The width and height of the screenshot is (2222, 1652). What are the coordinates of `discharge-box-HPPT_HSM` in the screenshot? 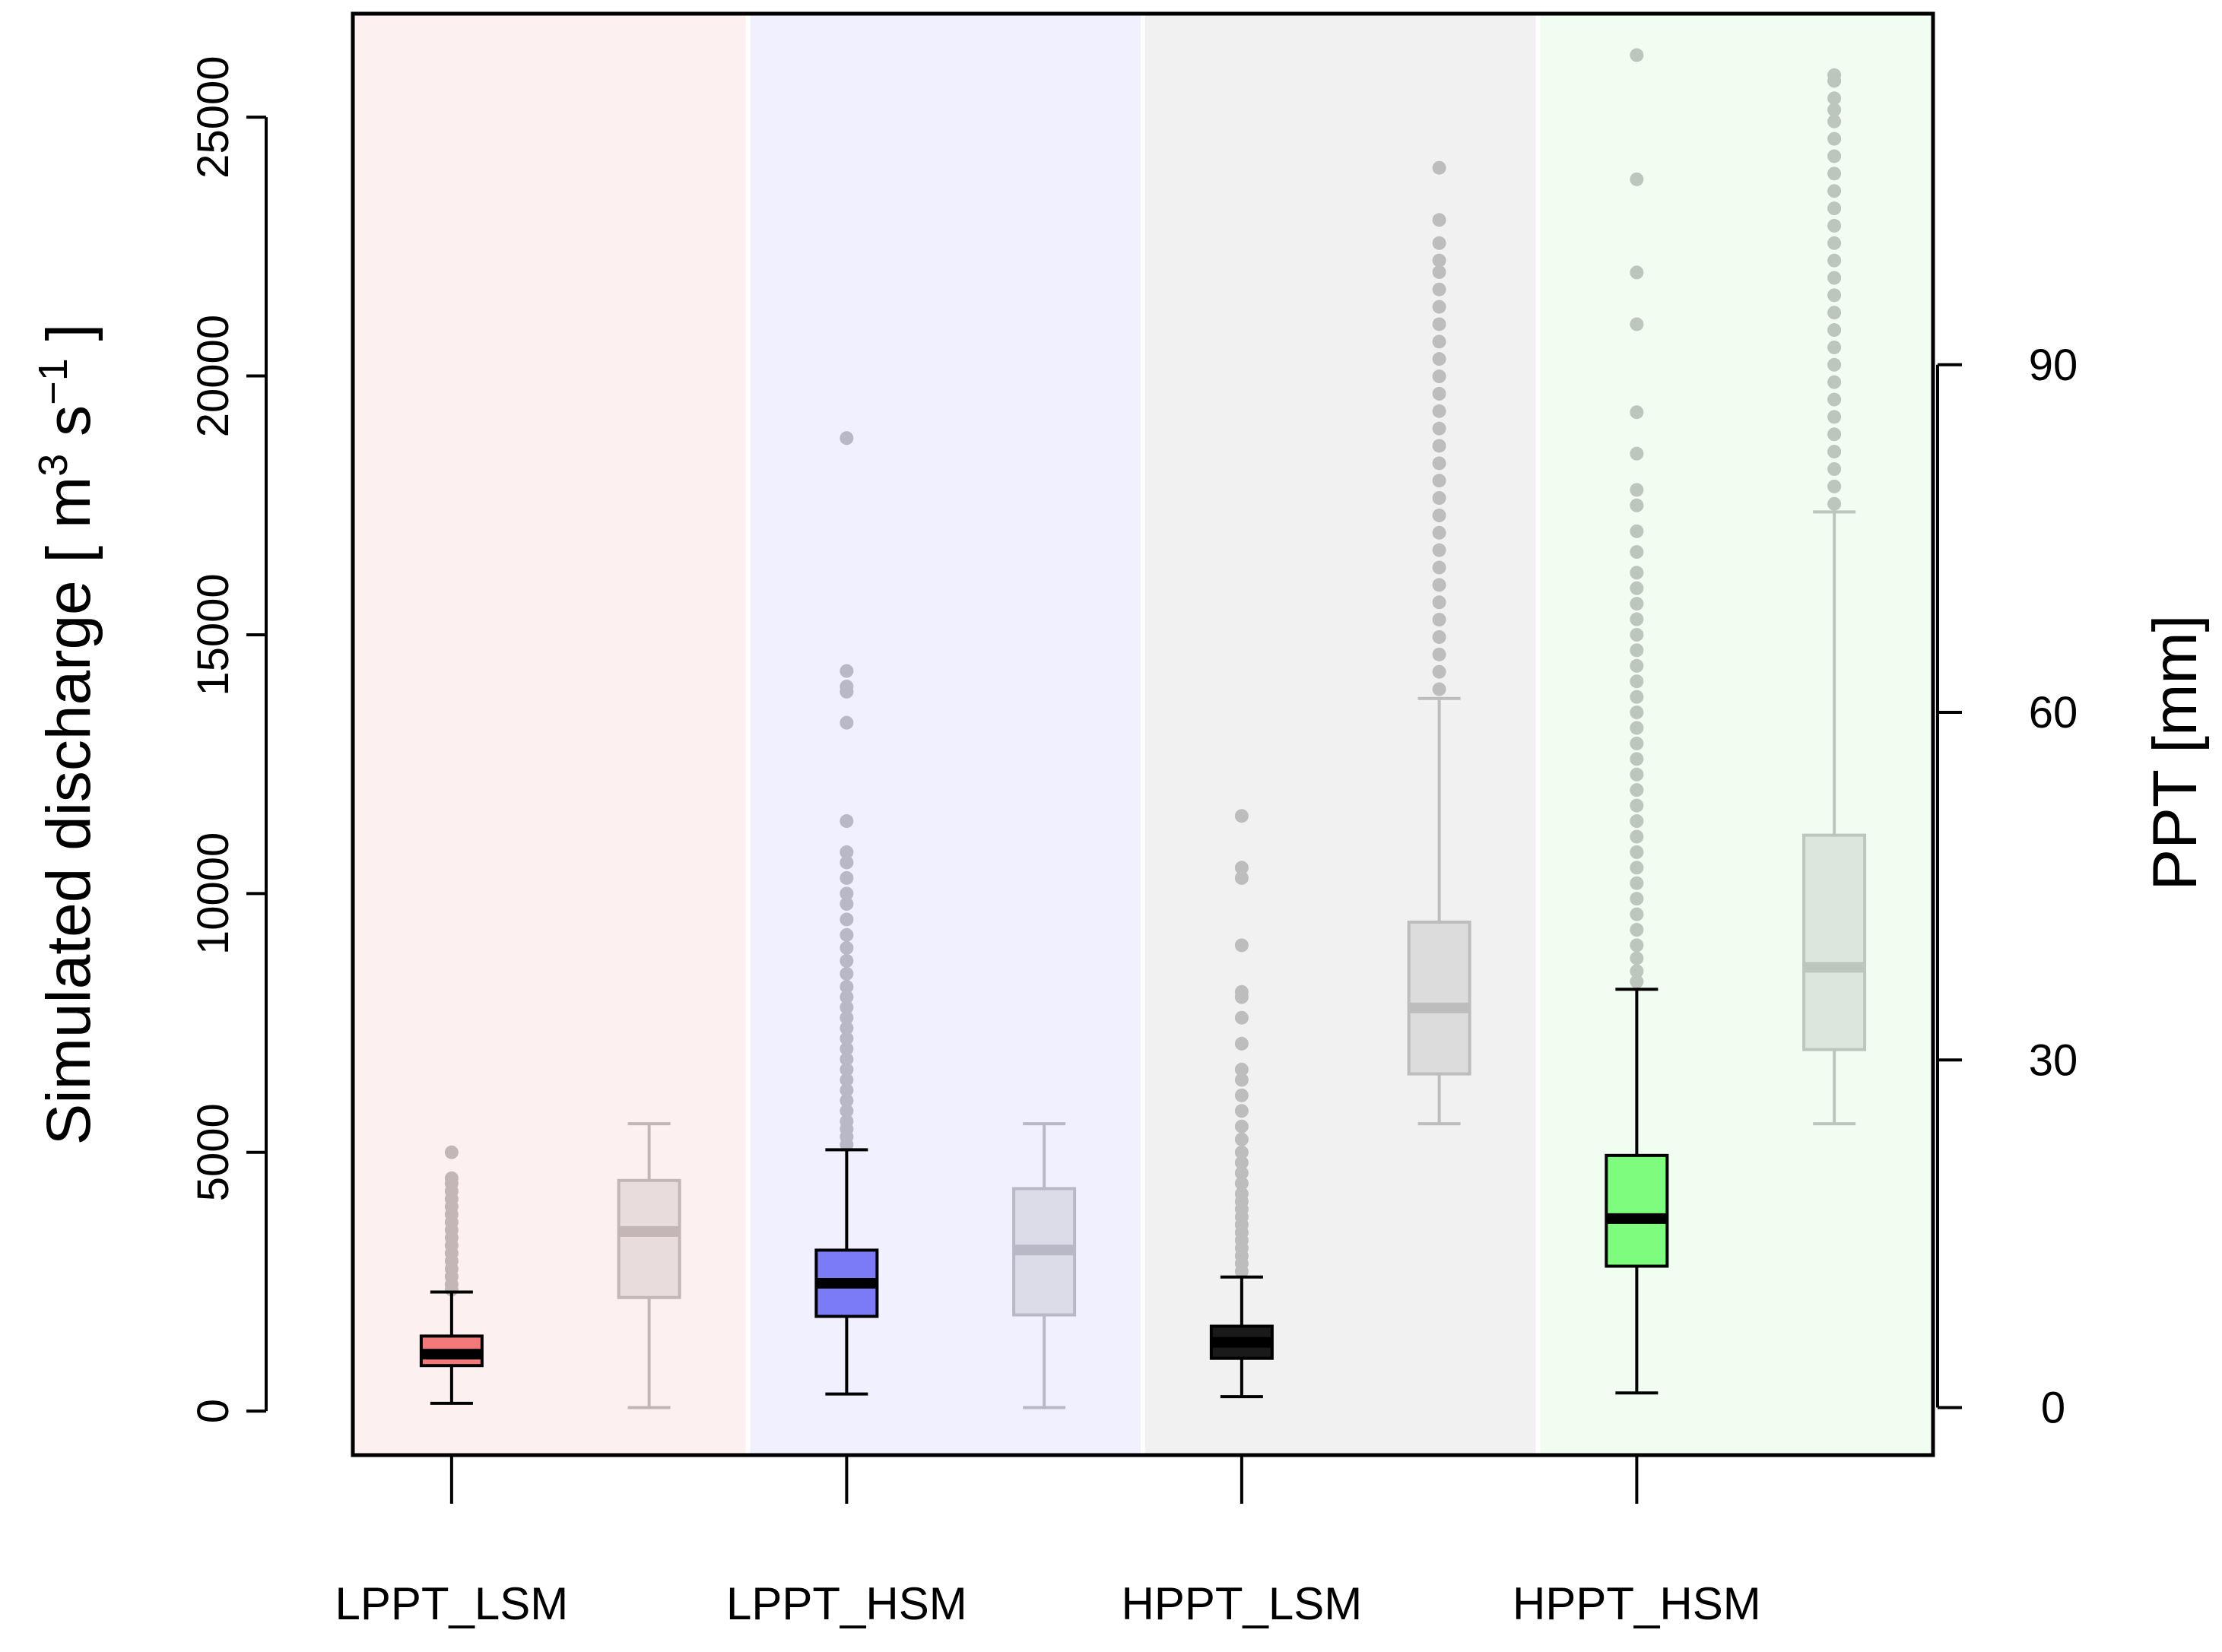 It's located at (1637, 721).